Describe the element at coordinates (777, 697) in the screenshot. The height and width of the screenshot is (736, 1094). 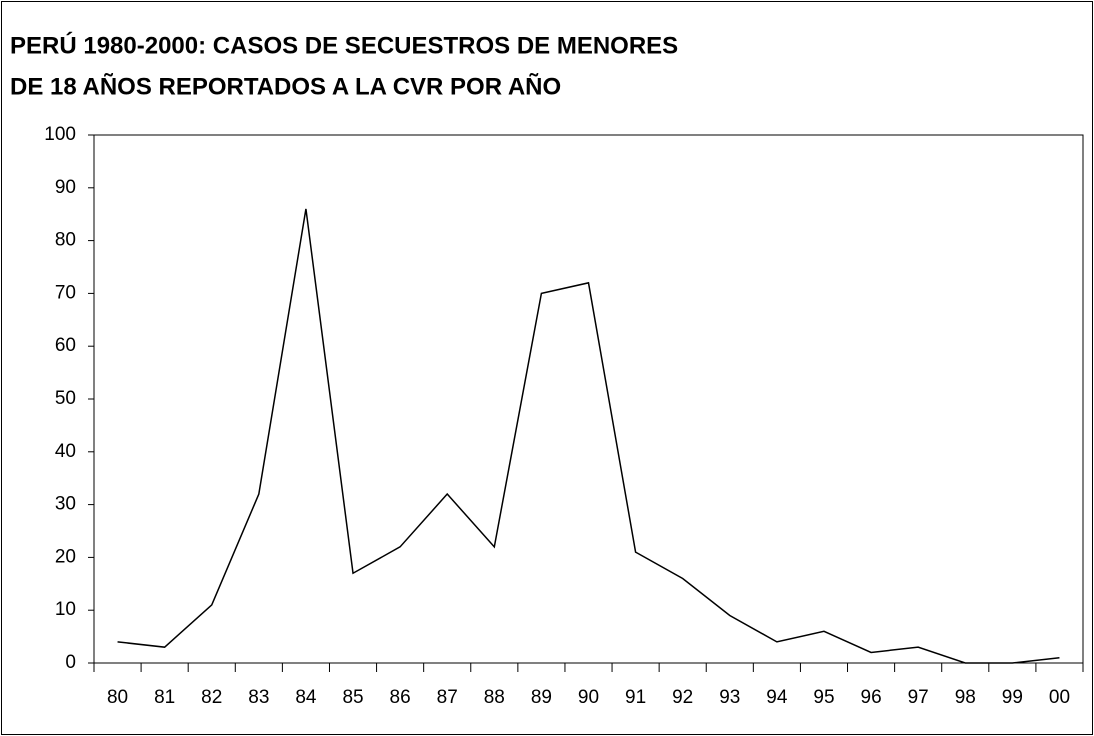
I see `x-tick-label: 94` at that location.